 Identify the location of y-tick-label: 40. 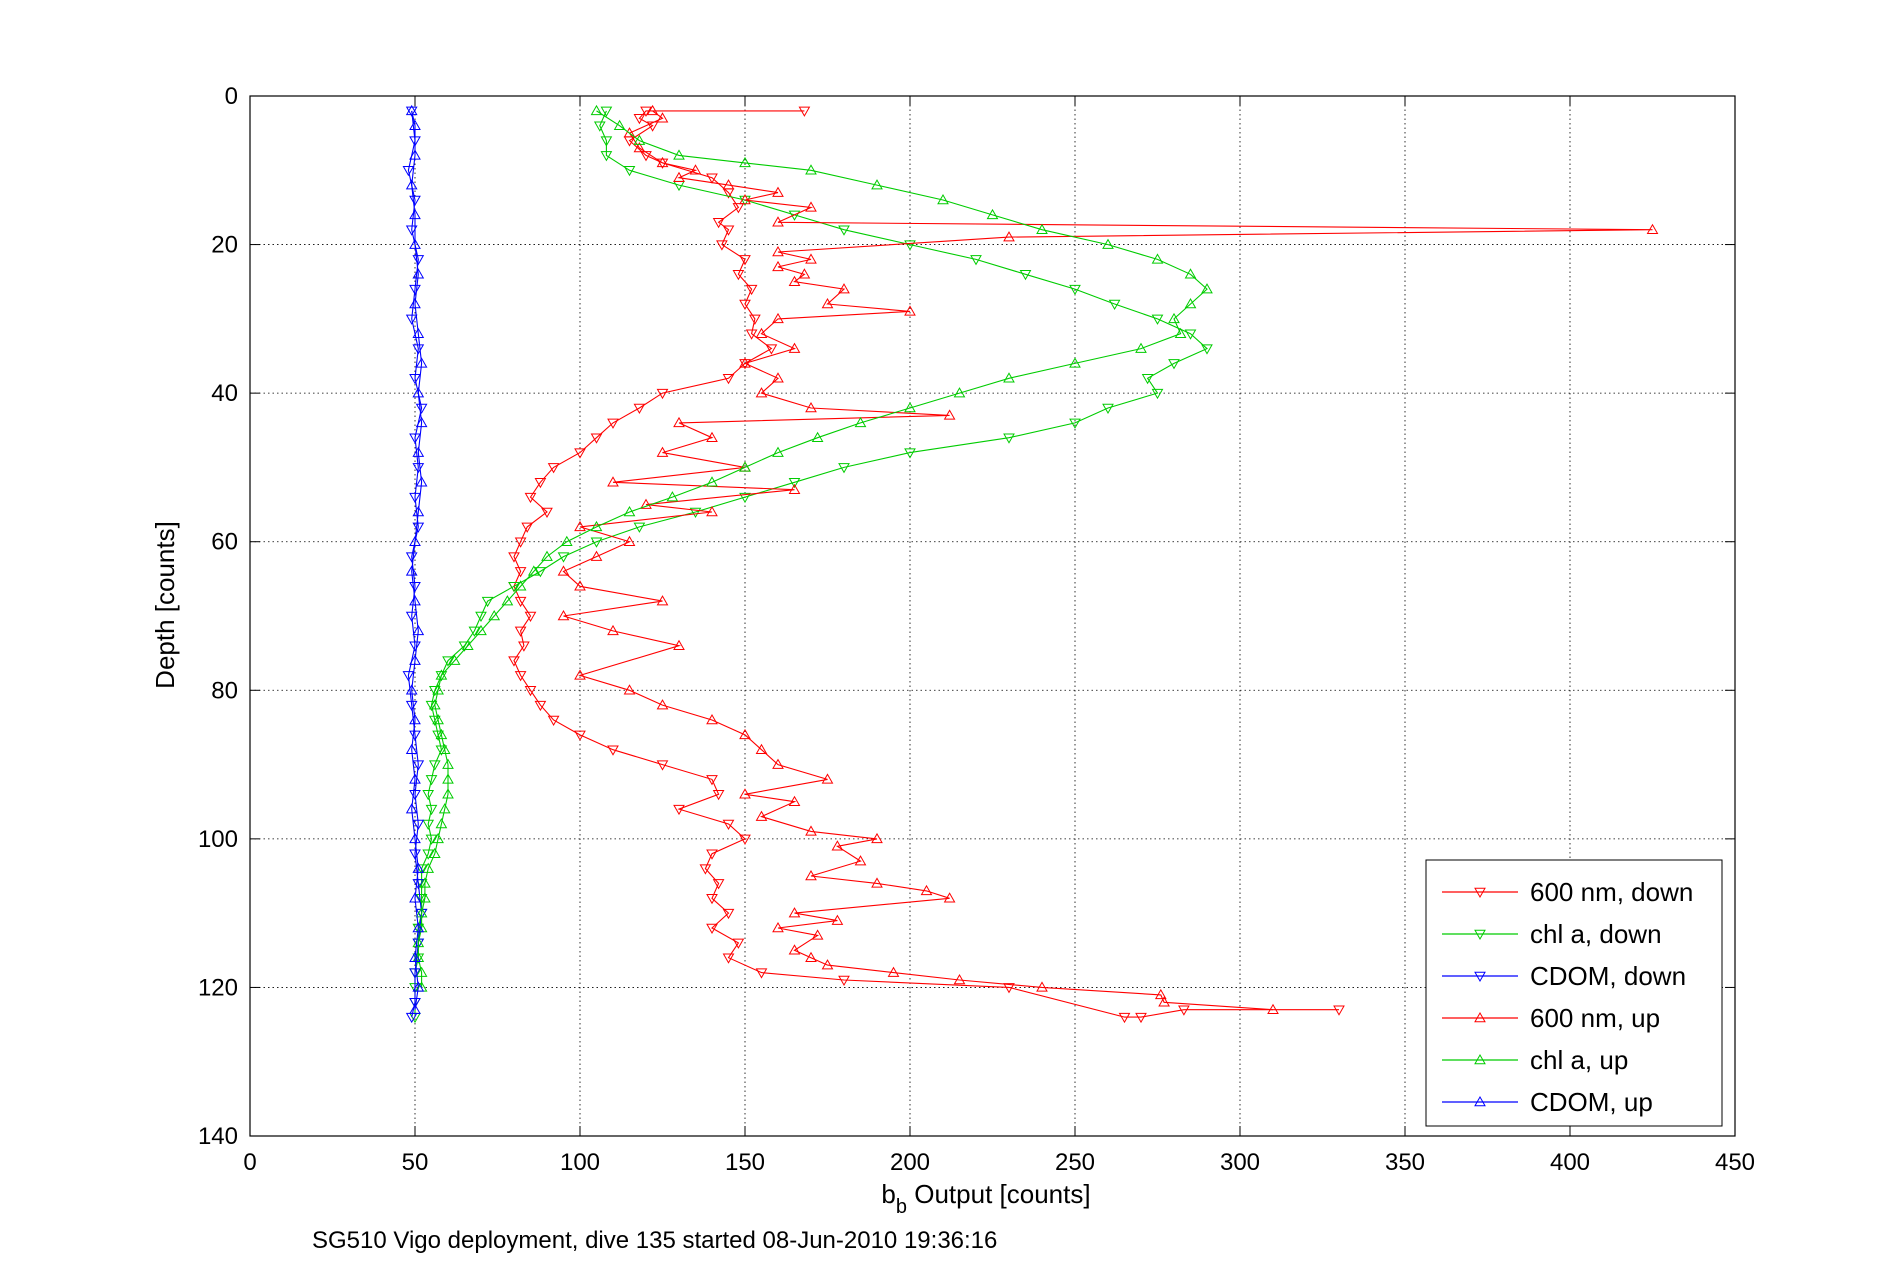
(224, 393).